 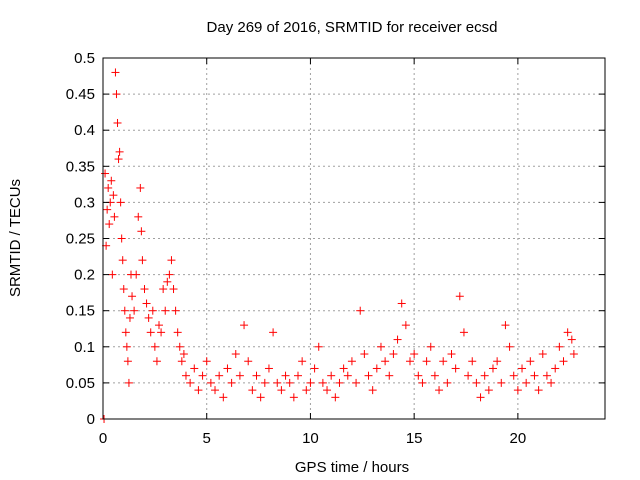 What do you see at coordinates (310, 438) in the screenshot?
I see `x-tick-label: 10` at bounding box center [310, 438].